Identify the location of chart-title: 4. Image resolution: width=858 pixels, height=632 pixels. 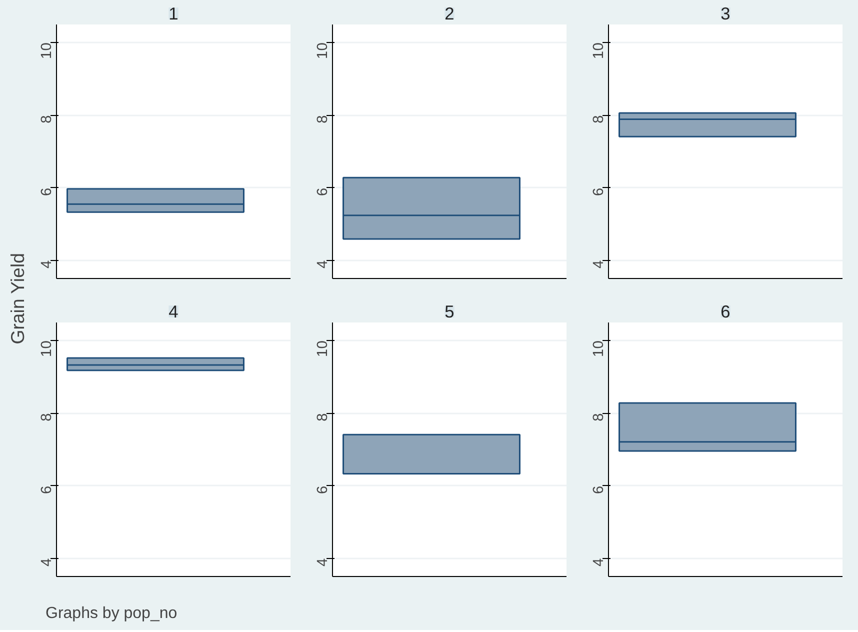
(173, 312).